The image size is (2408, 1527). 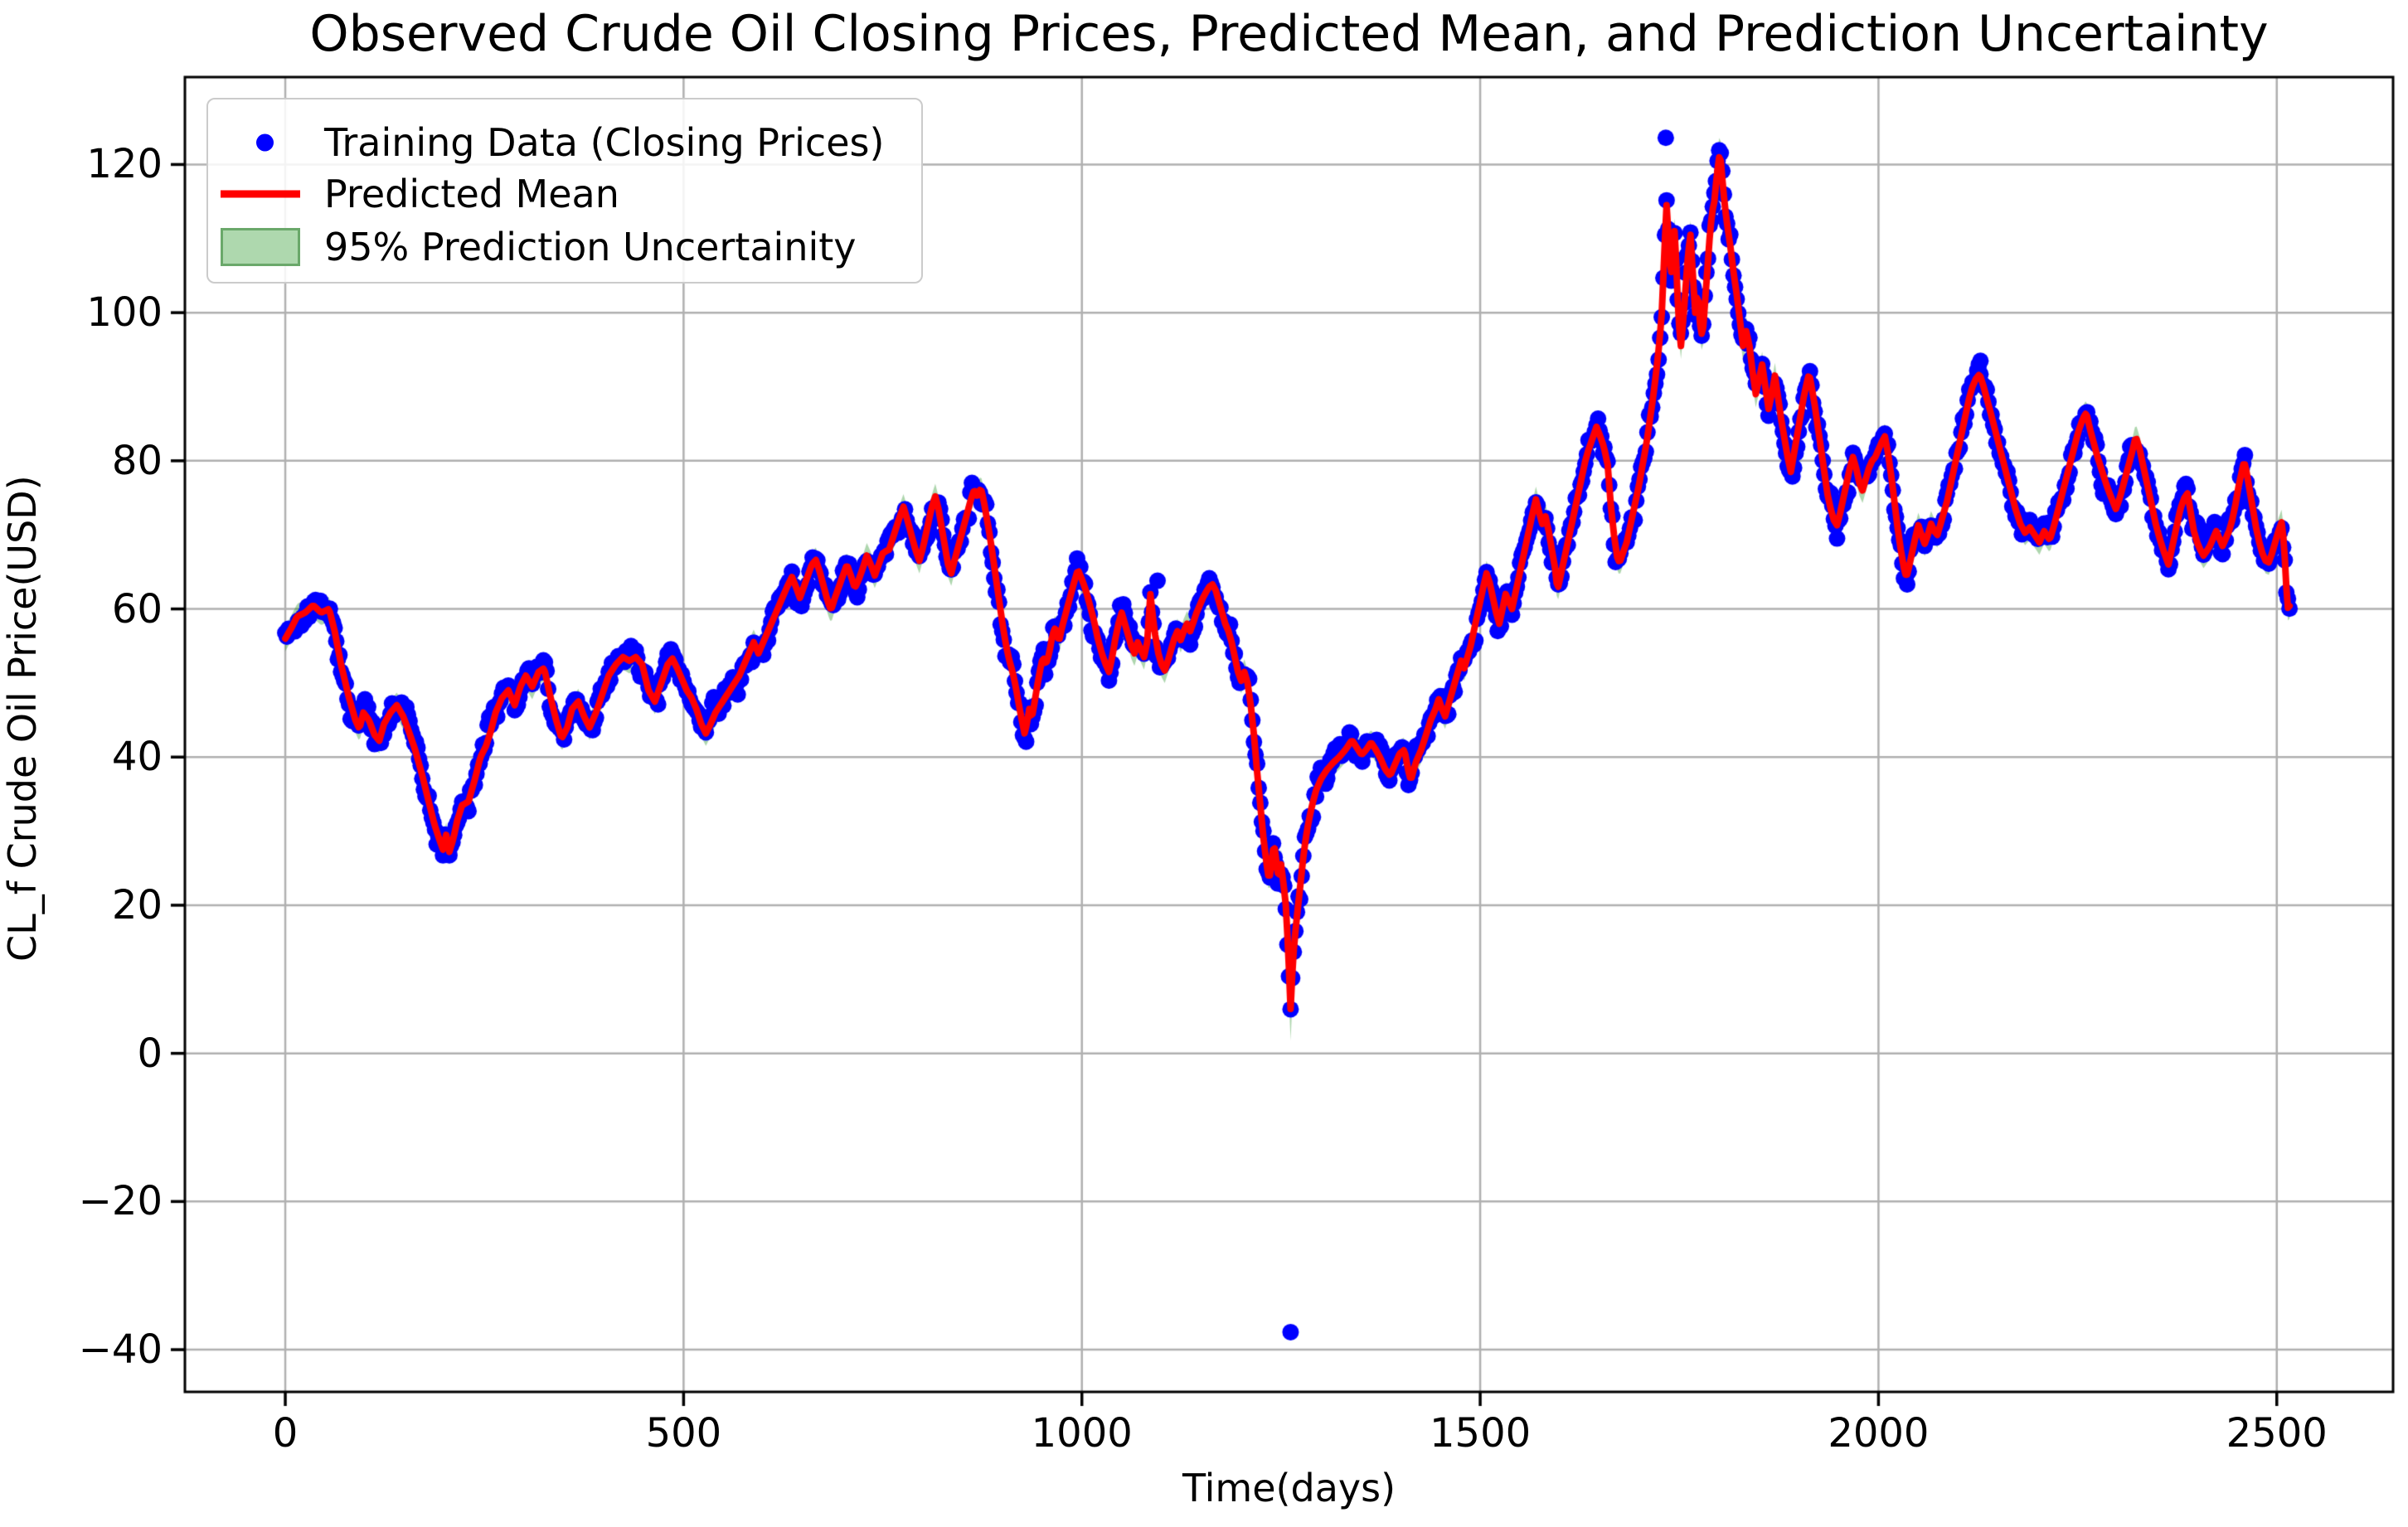 I want to click on legend-item-uncertainty: 95% Prediction Uncertainity, so click(x=565, y=247).